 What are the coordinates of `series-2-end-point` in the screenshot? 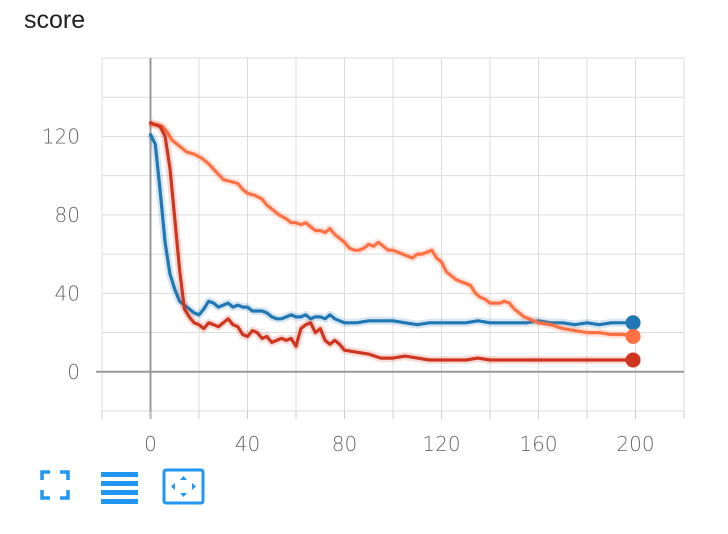 It's located at (633, 336).